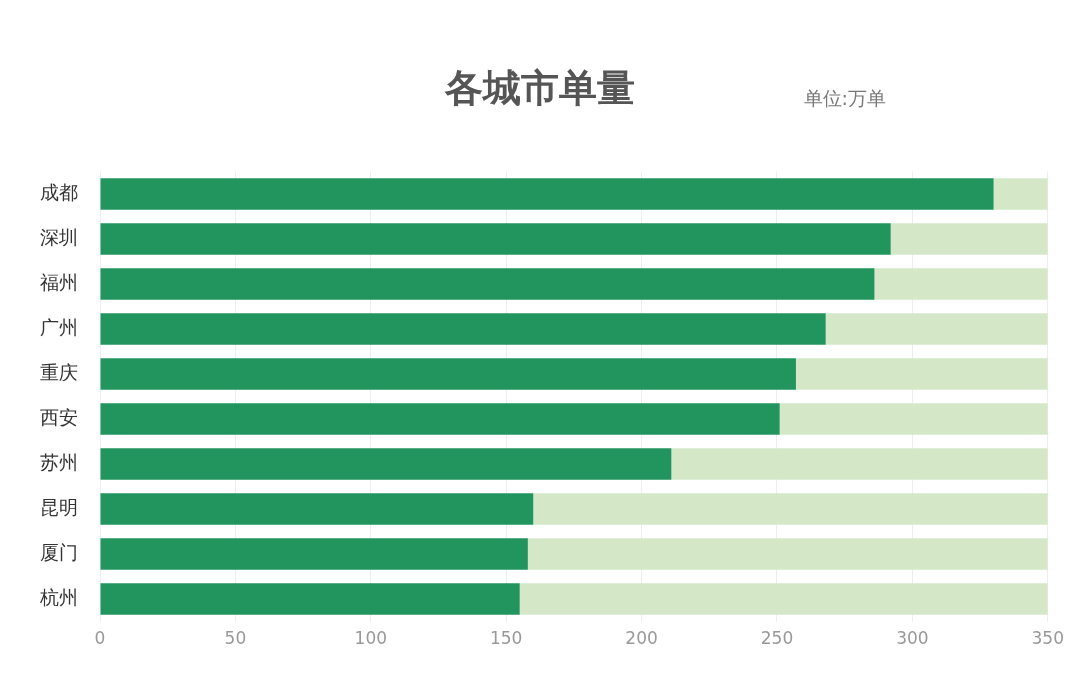 Image resolution: width=1080 pixels, height=698 pixels. Describe the element at coordinates (506, 638) in the screenshot. I see `x-tick-label: 150` at that location.